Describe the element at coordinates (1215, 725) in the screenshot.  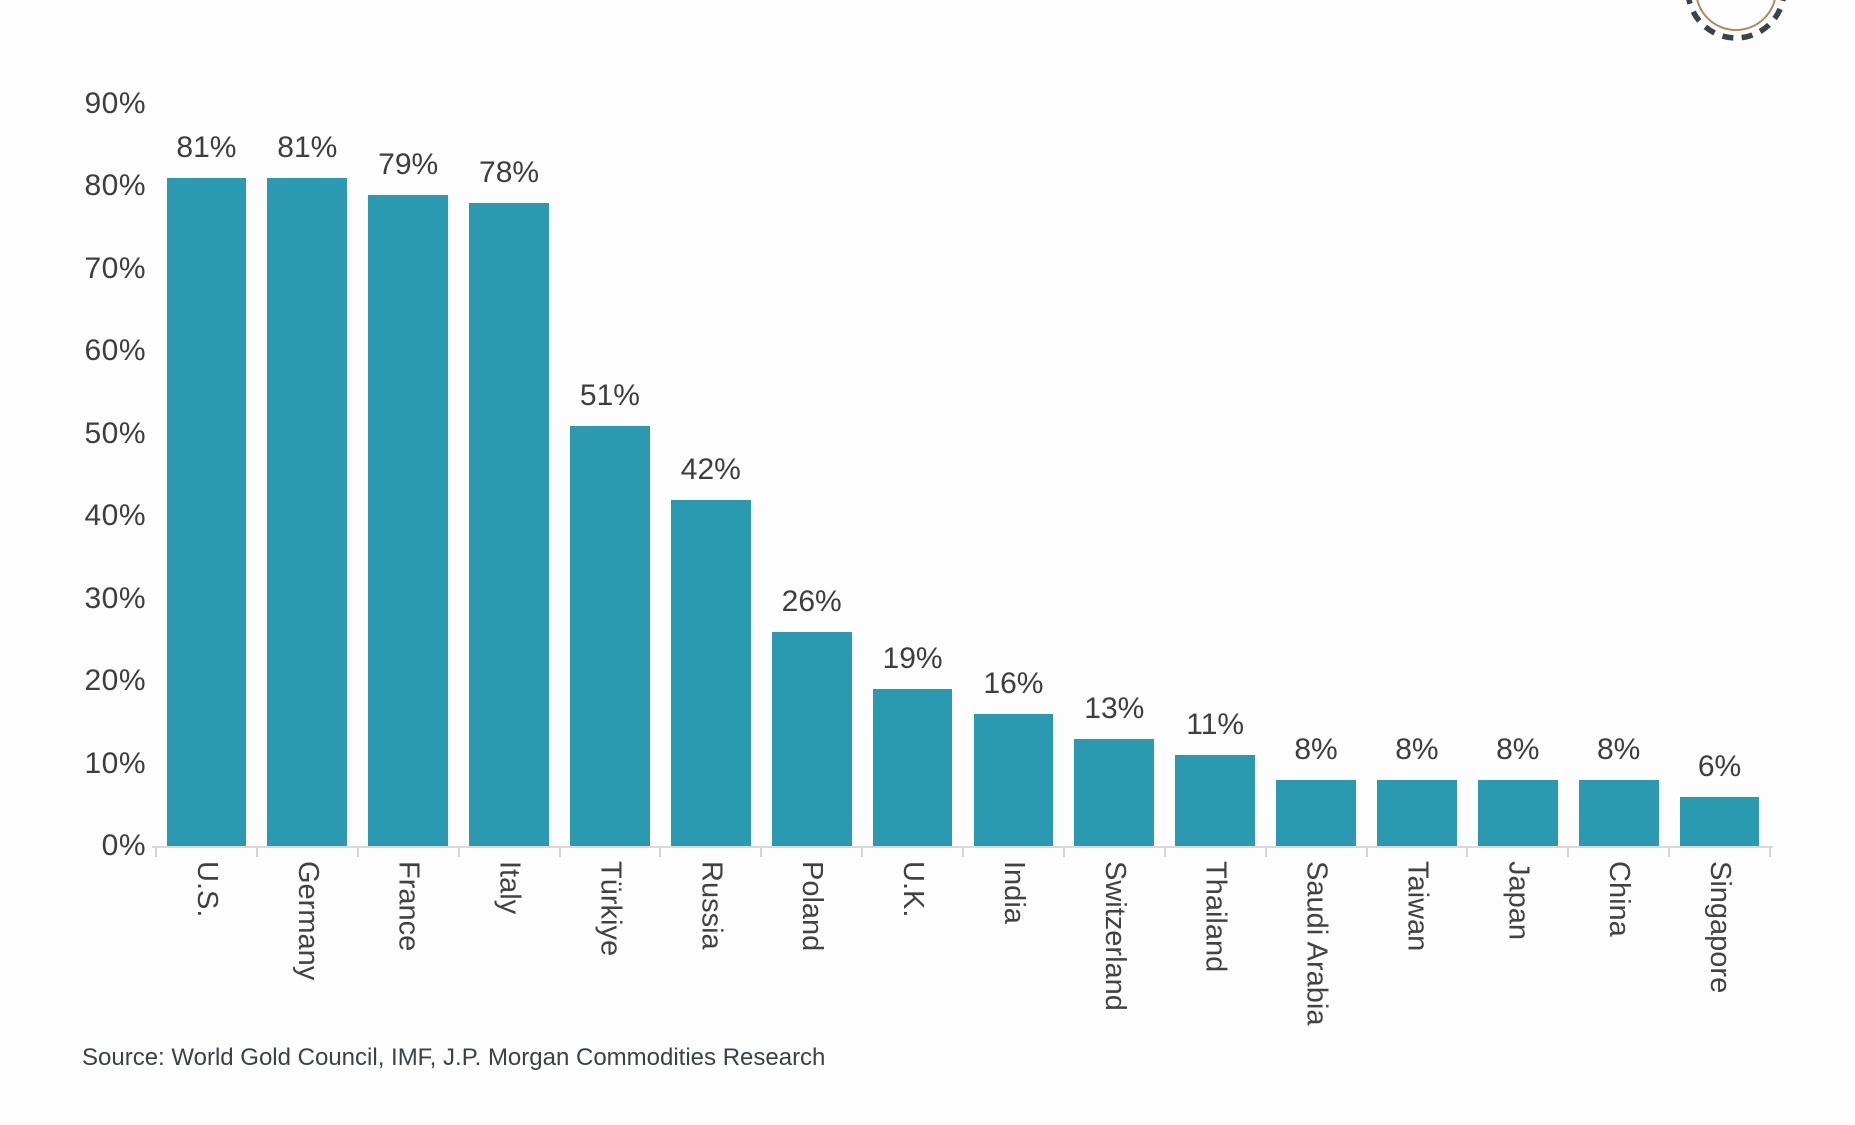
I see `bar-value-label: 11%` at that location.